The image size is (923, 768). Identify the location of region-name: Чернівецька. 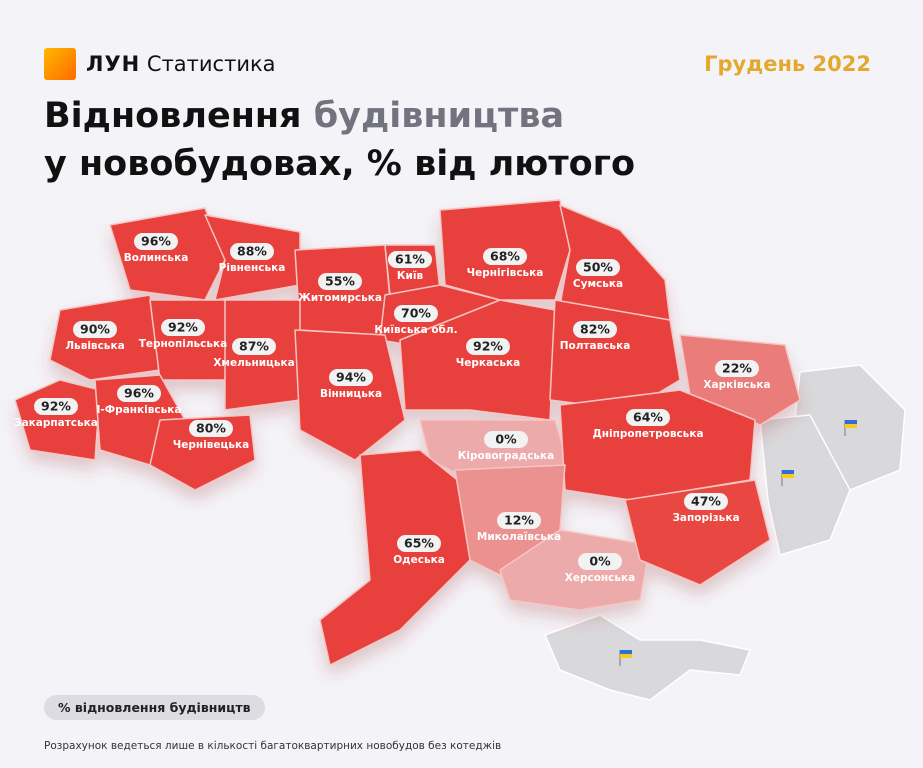
(211, 445).